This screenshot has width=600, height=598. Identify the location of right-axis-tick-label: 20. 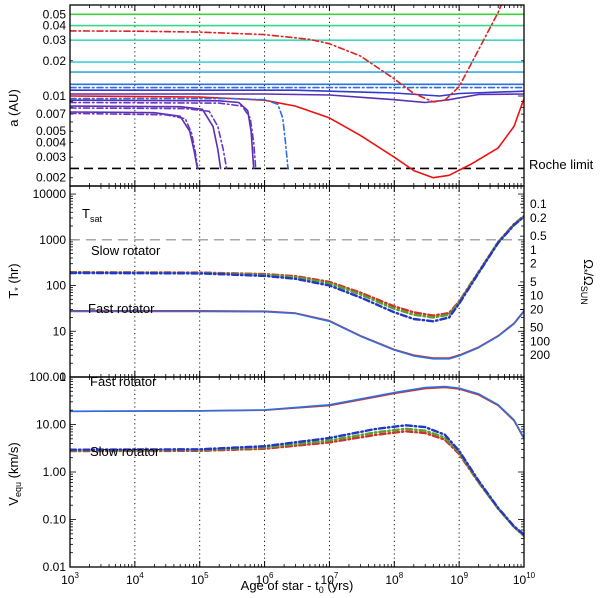
(537, 309).